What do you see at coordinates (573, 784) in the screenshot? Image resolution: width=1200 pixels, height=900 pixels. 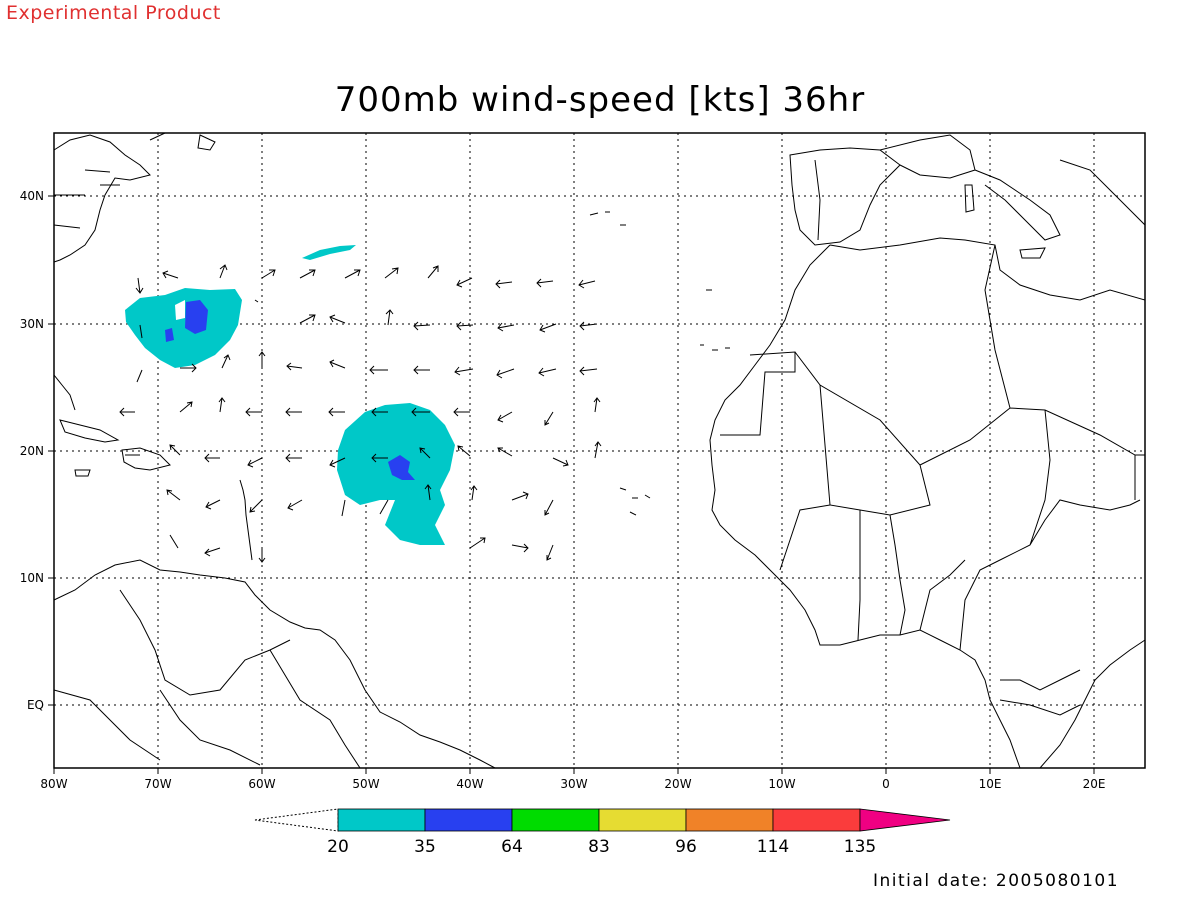 I see `lon-label: 30W` at bounding box center [573, 784].